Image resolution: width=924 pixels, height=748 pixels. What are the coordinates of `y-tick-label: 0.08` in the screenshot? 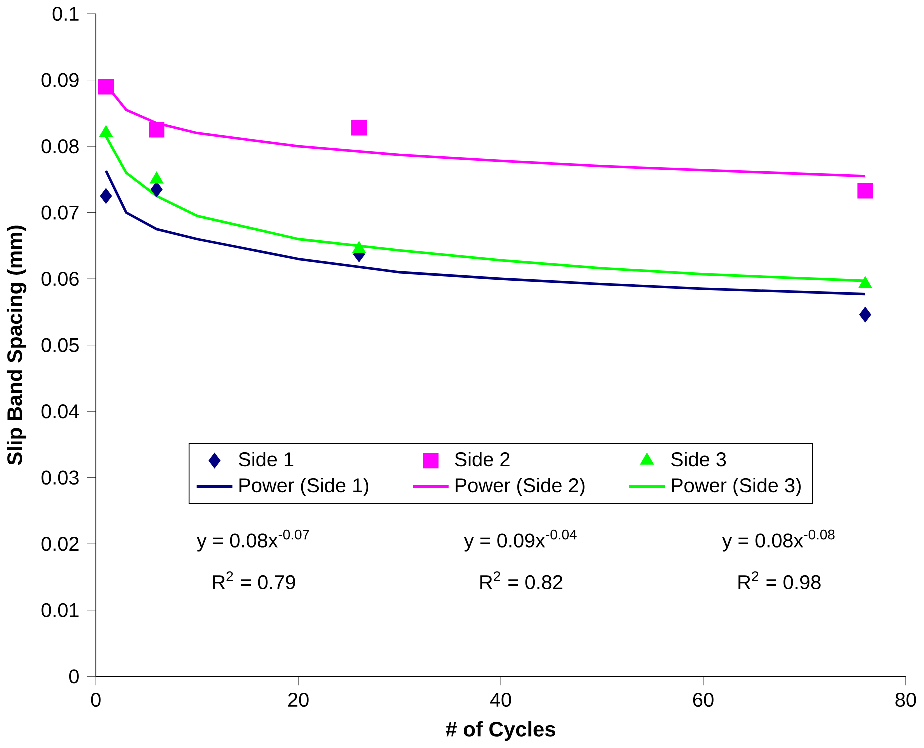 It's located at (60, 146).